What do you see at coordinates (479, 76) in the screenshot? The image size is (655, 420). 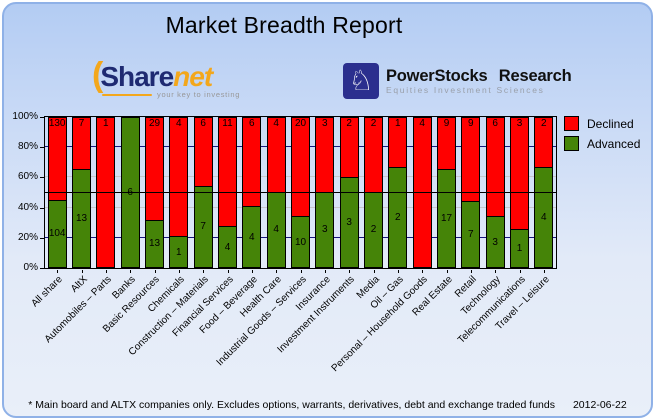 I see `powerstocks-name: PowerStocks Research` at bounding box center [479, 76].